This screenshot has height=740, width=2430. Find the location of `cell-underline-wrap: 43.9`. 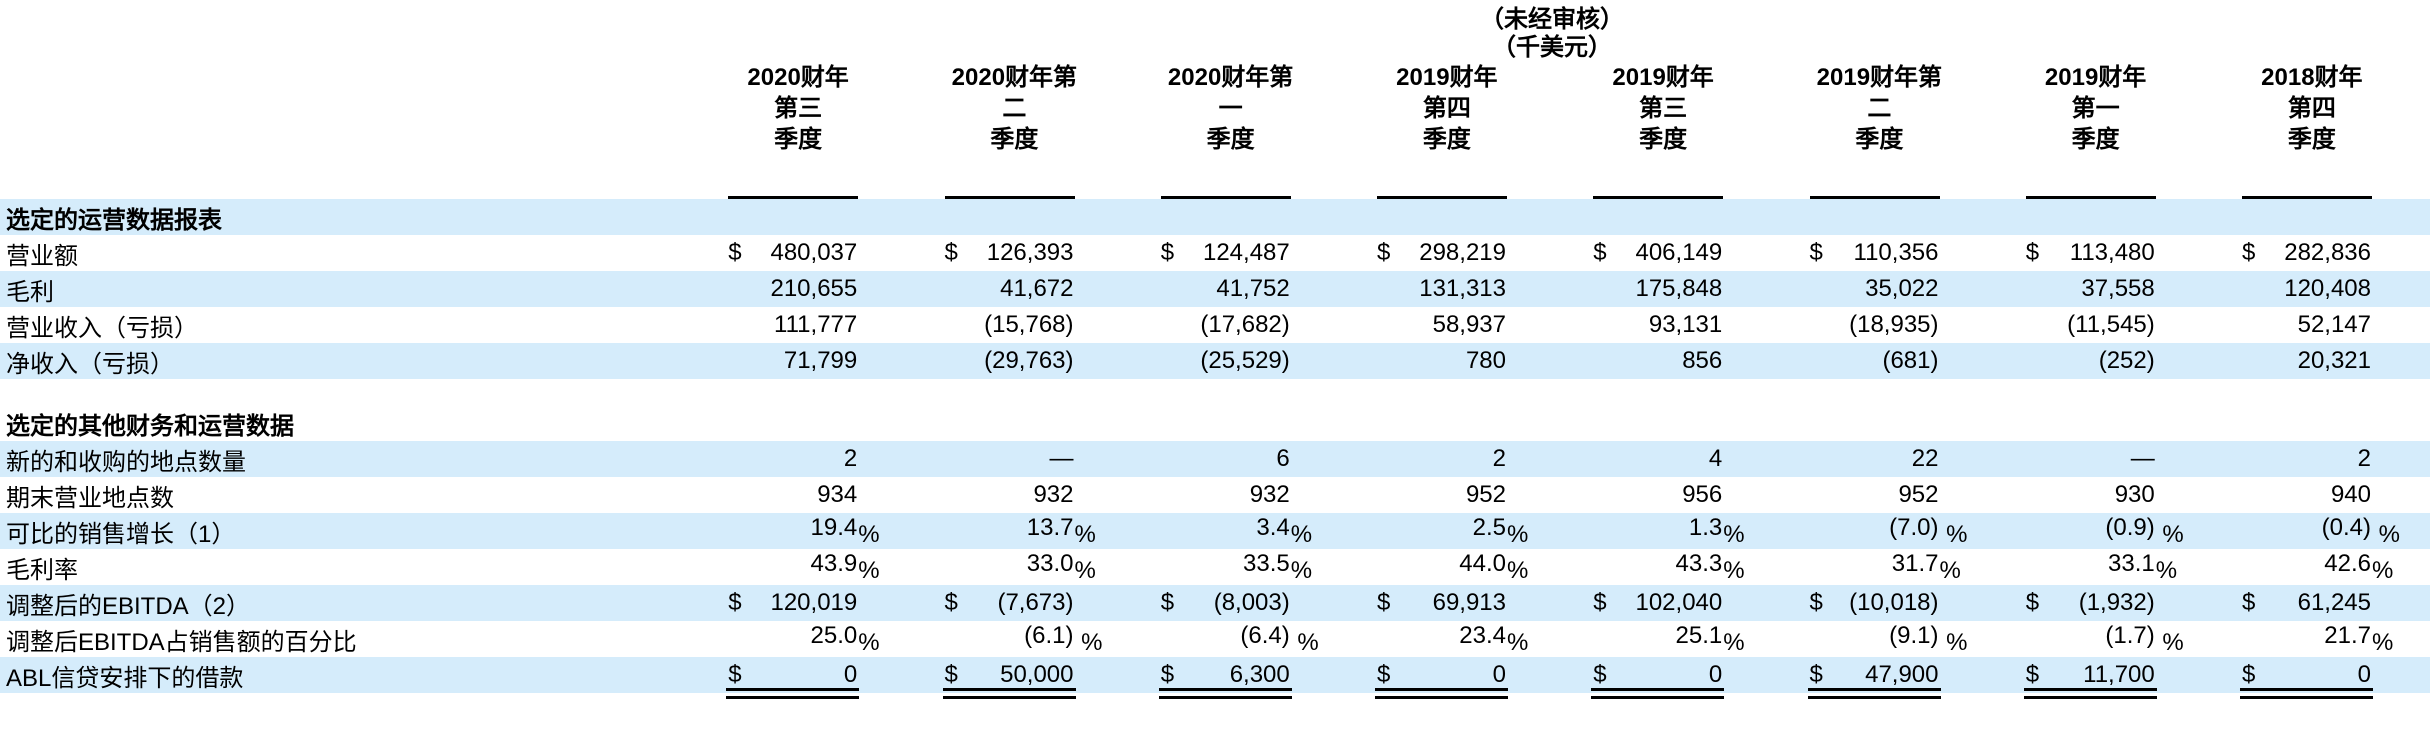

cell-underline-wrap: 43.9 is located at coordinates (793, 564).